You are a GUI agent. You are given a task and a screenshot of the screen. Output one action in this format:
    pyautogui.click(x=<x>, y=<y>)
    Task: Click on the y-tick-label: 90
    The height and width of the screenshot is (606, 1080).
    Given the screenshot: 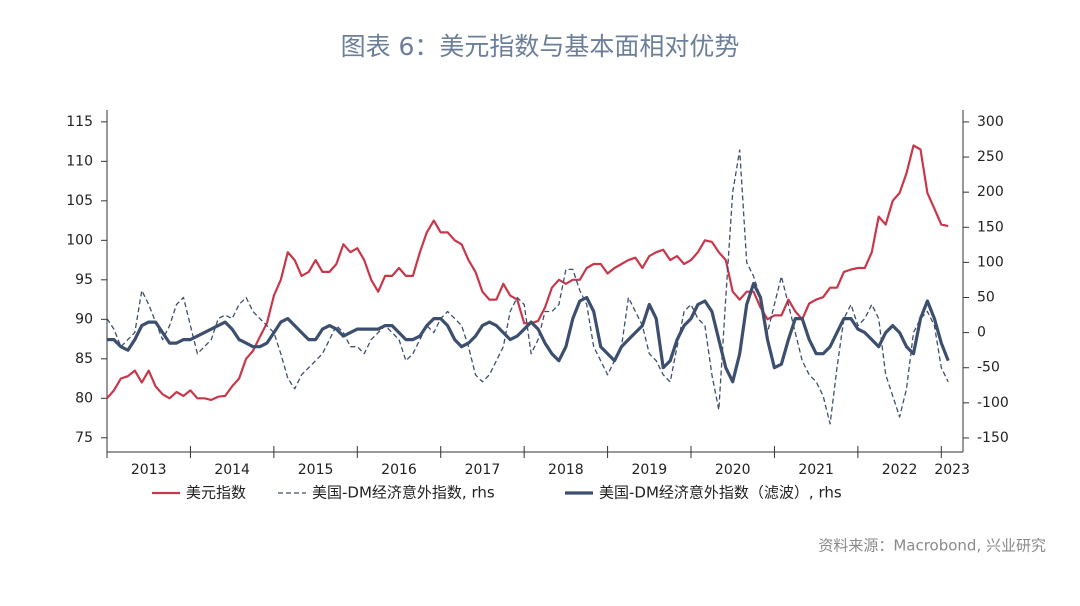 What is the action you would take?
    pyautogui.click(x=84, y=319)
    